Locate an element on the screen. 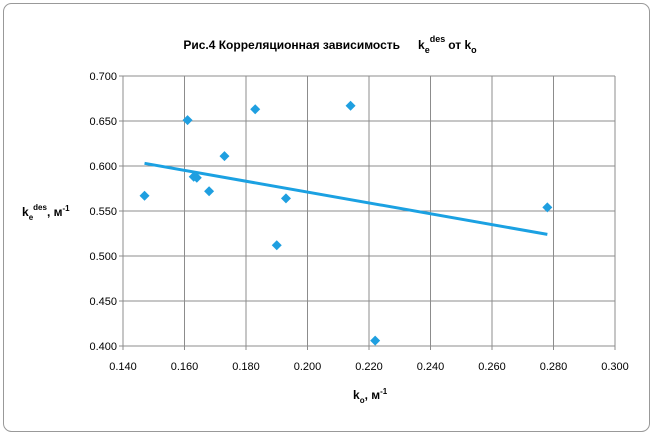 The width and height of the screenshot is (654, 435). label-superscript: des is located at coordinates (40, 207).